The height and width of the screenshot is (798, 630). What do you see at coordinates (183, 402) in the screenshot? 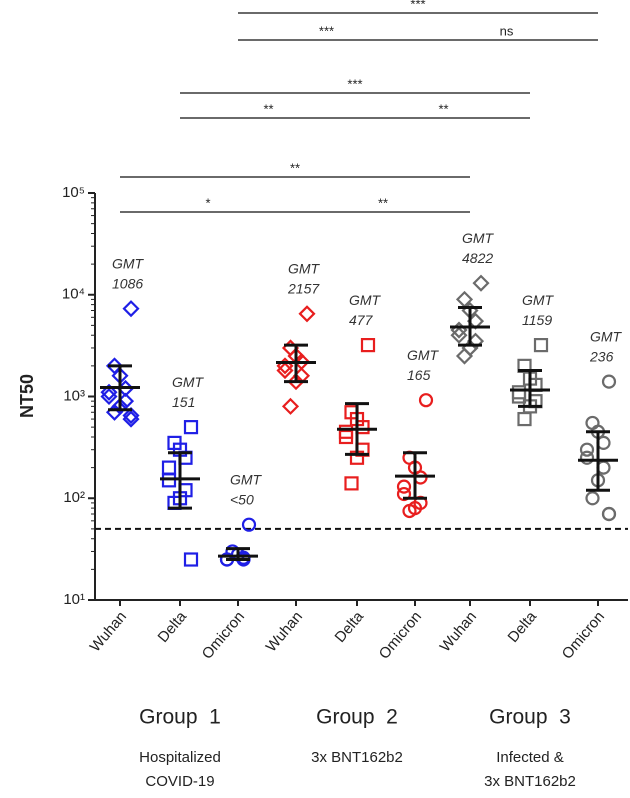
I see `gmt-label: 151` at bounding box center [183, 402].